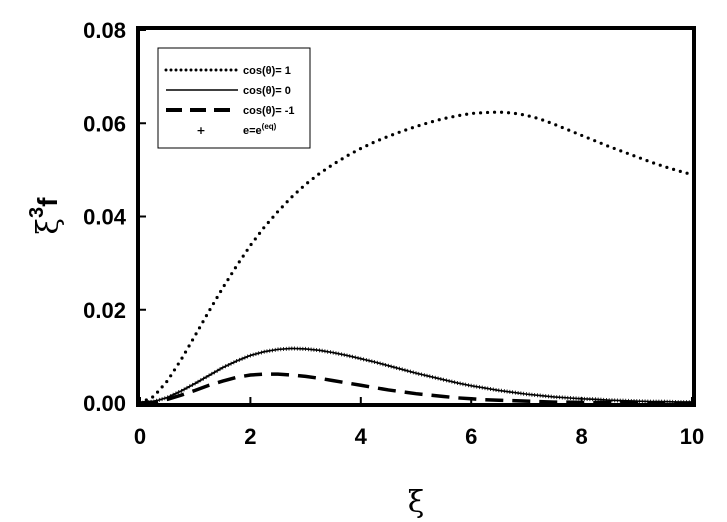 The width and height of the screenshot is (727, 522). I want to click on legend-swatch-marker: +, so click(200, 130).